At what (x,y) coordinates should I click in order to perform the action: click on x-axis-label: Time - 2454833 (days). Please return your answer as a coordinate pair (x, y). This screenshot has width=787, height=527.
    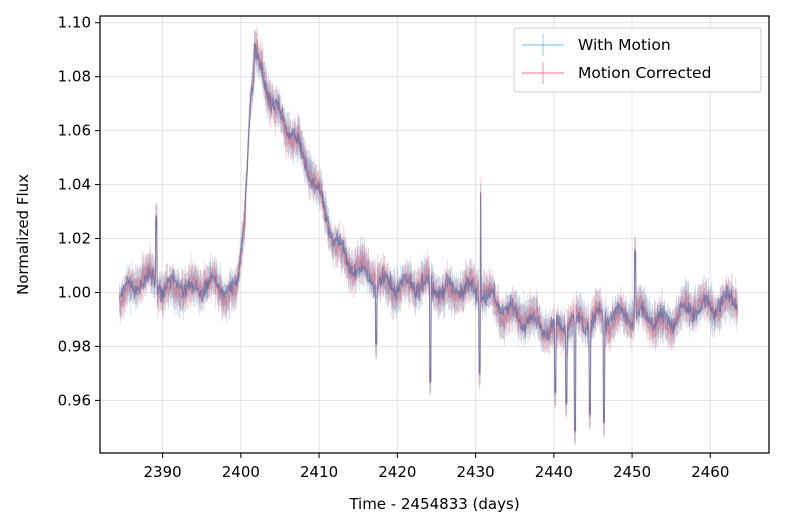
    Looking at the image, I should click on (433, 504).